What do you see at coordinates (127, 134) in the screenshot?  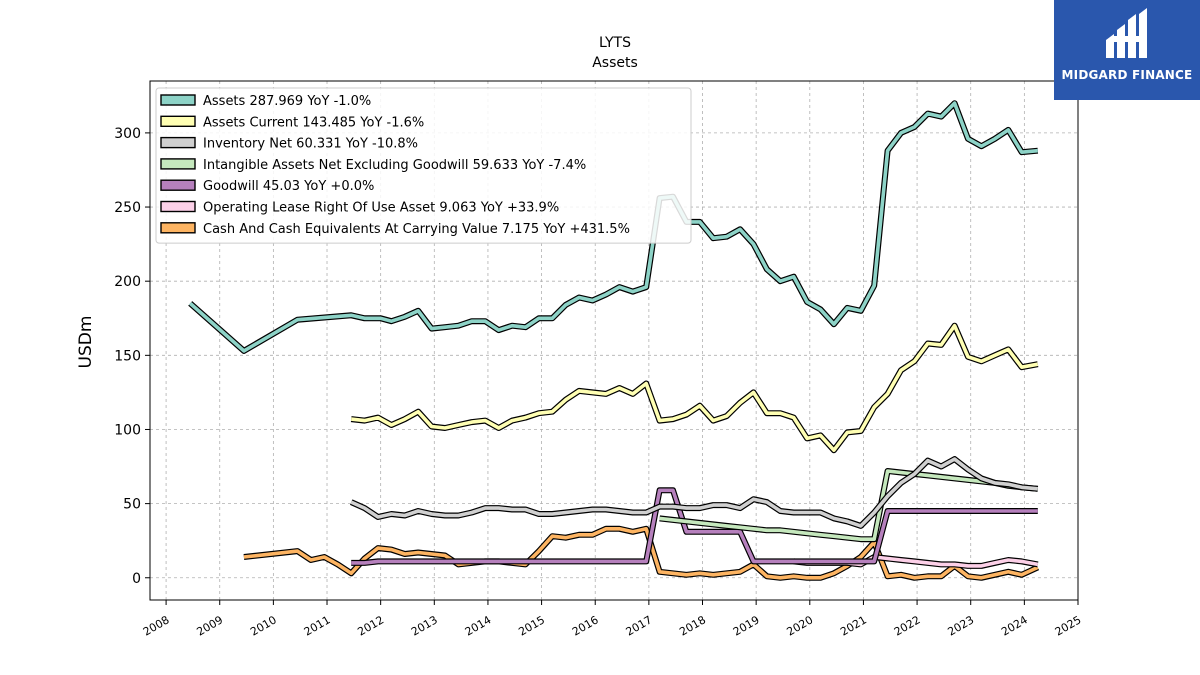 I see `y-tick-label: 300` at bounding box center [127, 134].